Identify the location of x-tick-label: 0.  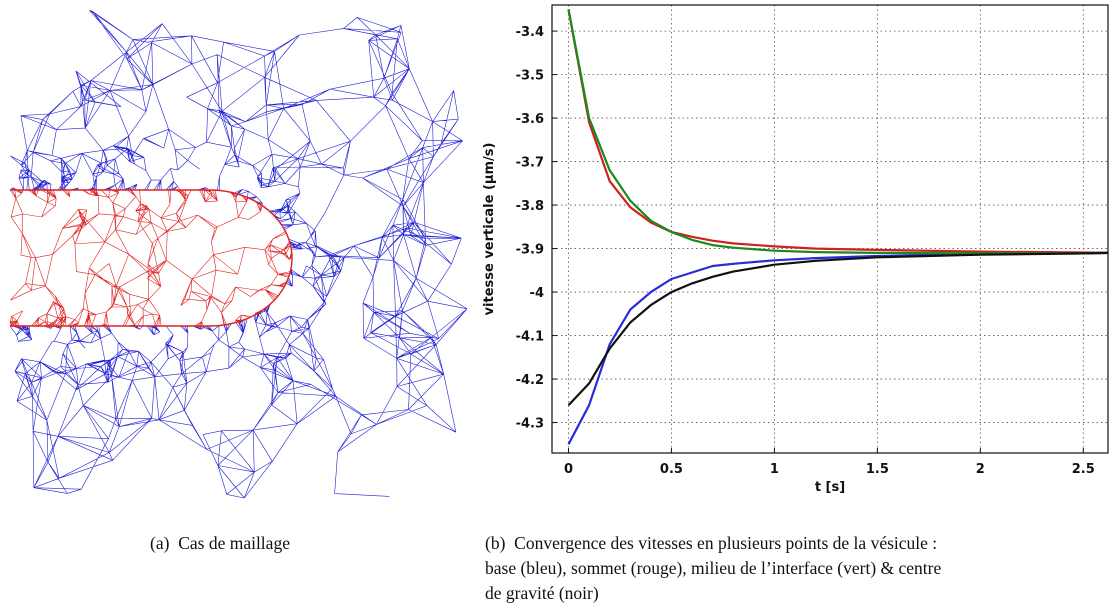
(568, 469).